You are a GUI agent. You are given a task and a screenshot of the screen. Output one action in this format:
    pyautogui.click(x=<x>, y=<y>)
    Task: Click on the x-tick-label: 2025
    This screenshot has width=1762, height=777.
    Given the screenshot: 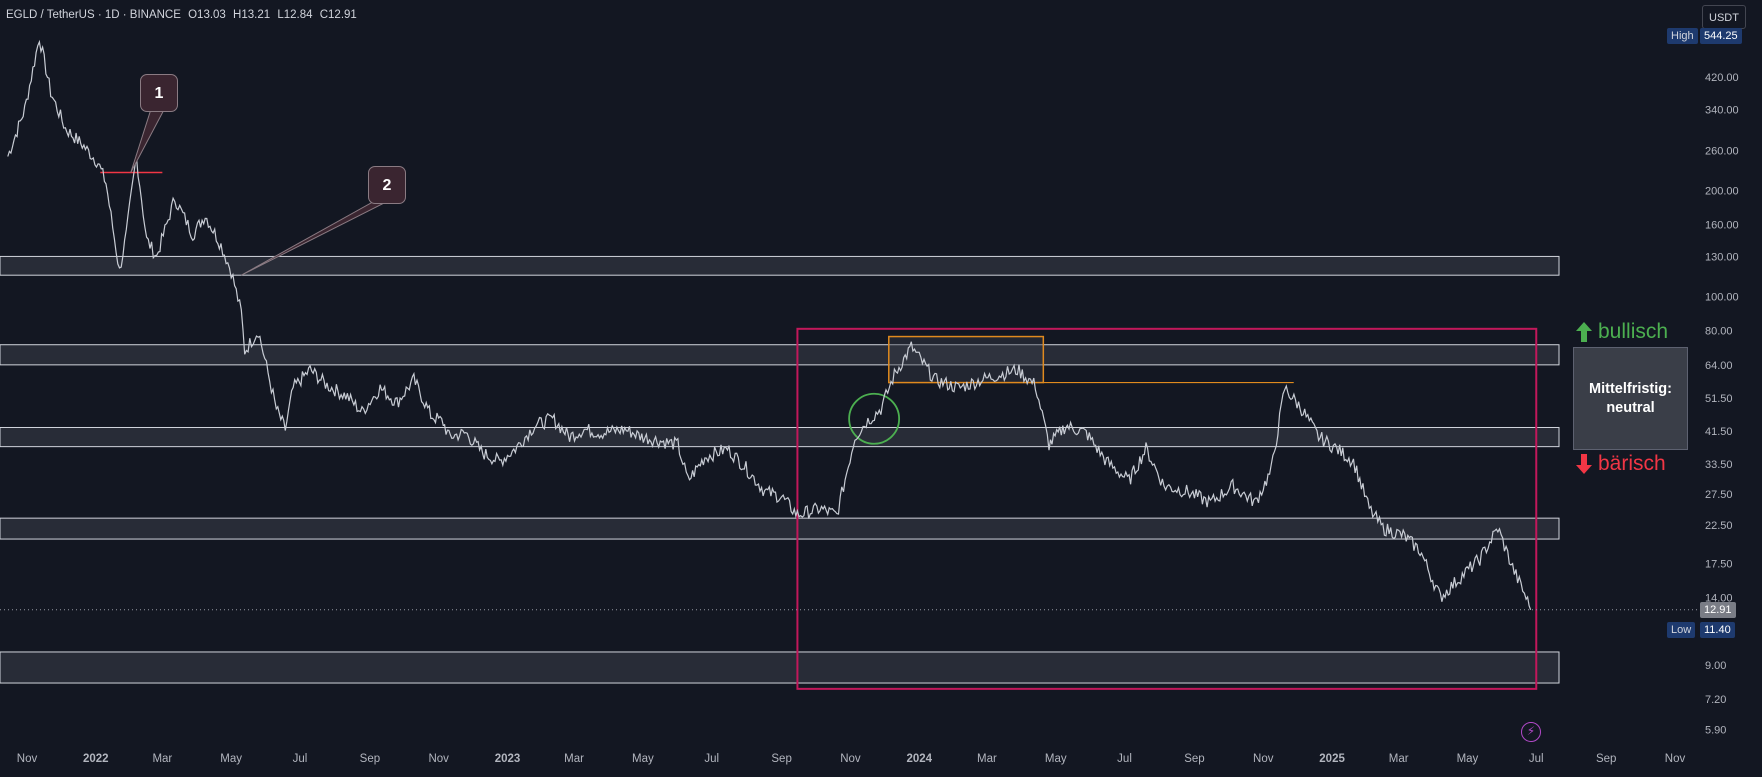 What is the action you would take?
    pyautogui.click(x=1332, y=759)
    